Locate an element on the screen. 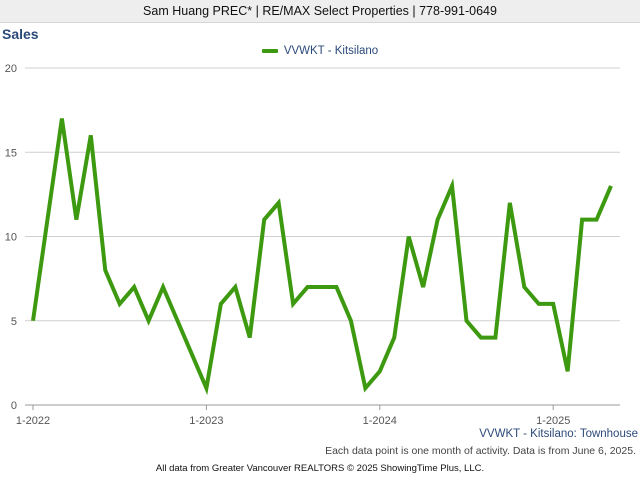 The width and height of the screenshot is (640, 480). y-tick-label: 15 is located at coordinates (11, 153).